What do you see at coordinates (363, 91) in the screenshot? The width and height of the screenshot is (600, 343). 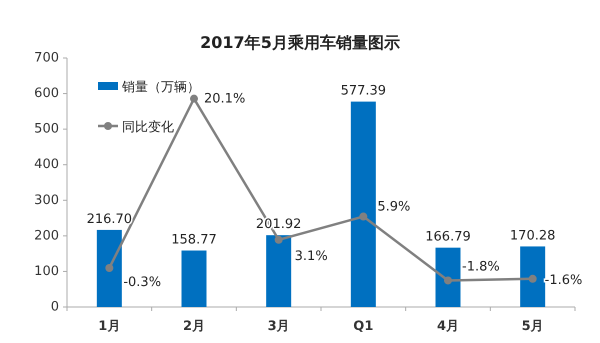 I see `data-label: 577.39` at bounding box center [363, 91].